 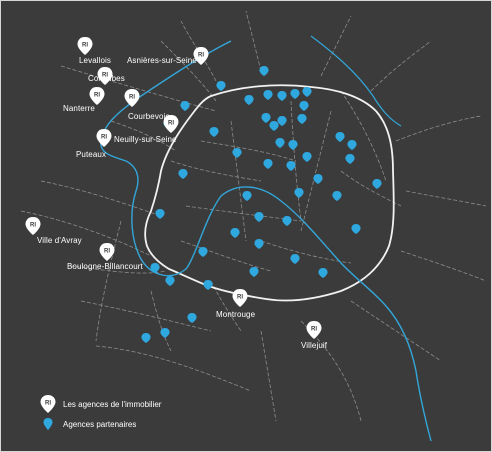 What do you see at coordinates (91, 154) in the screenshot?
I see `agency-label: Puteaux` at bounding box center [91, 154].